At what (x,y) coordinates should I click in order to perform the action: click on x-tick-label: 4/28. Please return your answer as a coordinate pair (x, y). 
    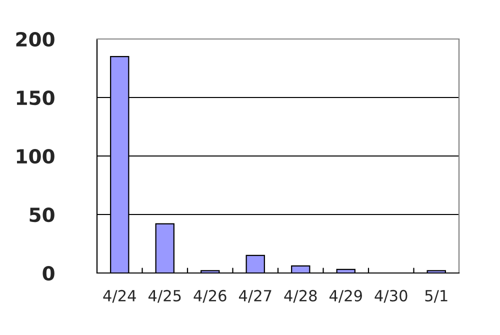
    Looking at the image, I should click on (300, 296).